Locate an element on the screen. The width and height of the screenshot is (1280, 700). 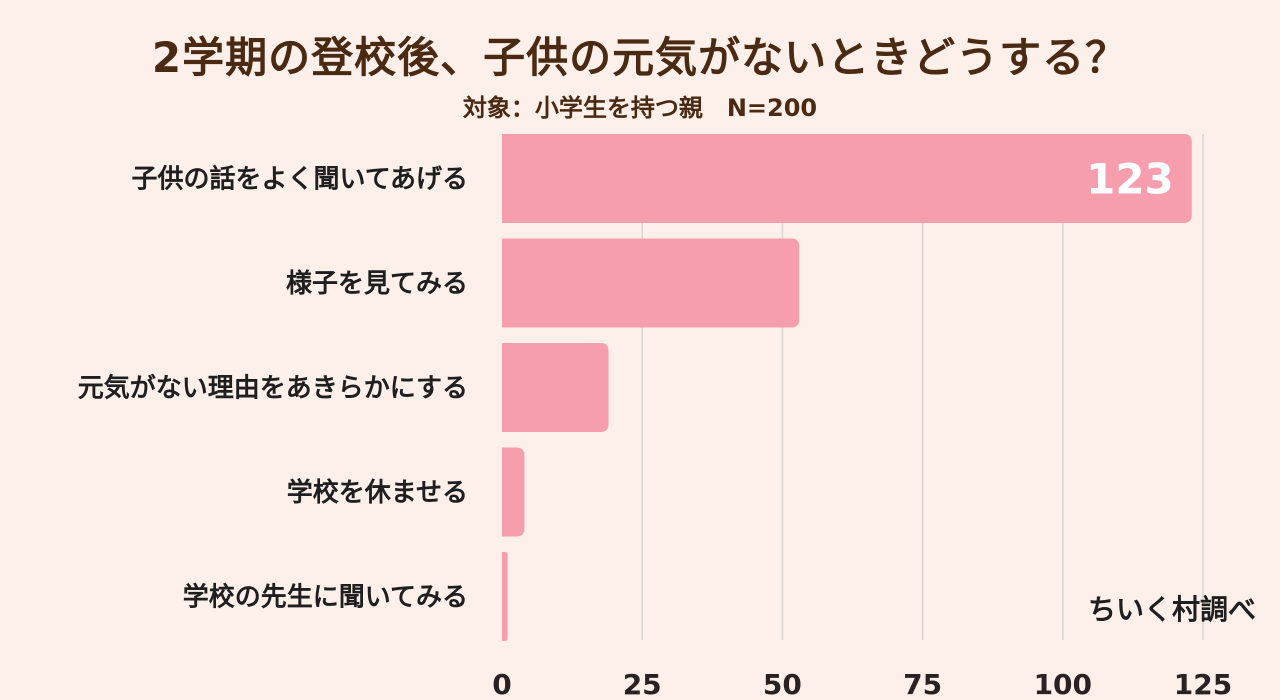
x-tick-label: 75 is located at coordinates (922, 684).